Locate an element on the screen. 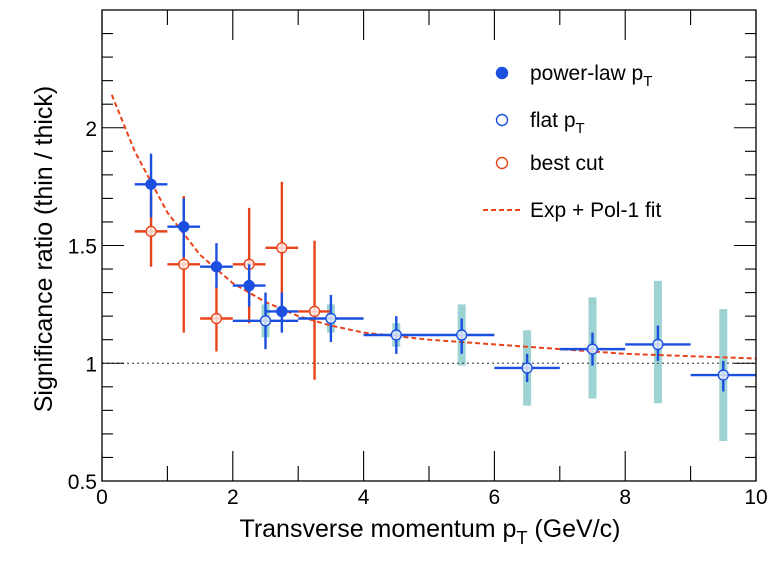 The height and width of the screenshot is (564, 770). x-tick-label: 10 is located at coordinates (755, 497).